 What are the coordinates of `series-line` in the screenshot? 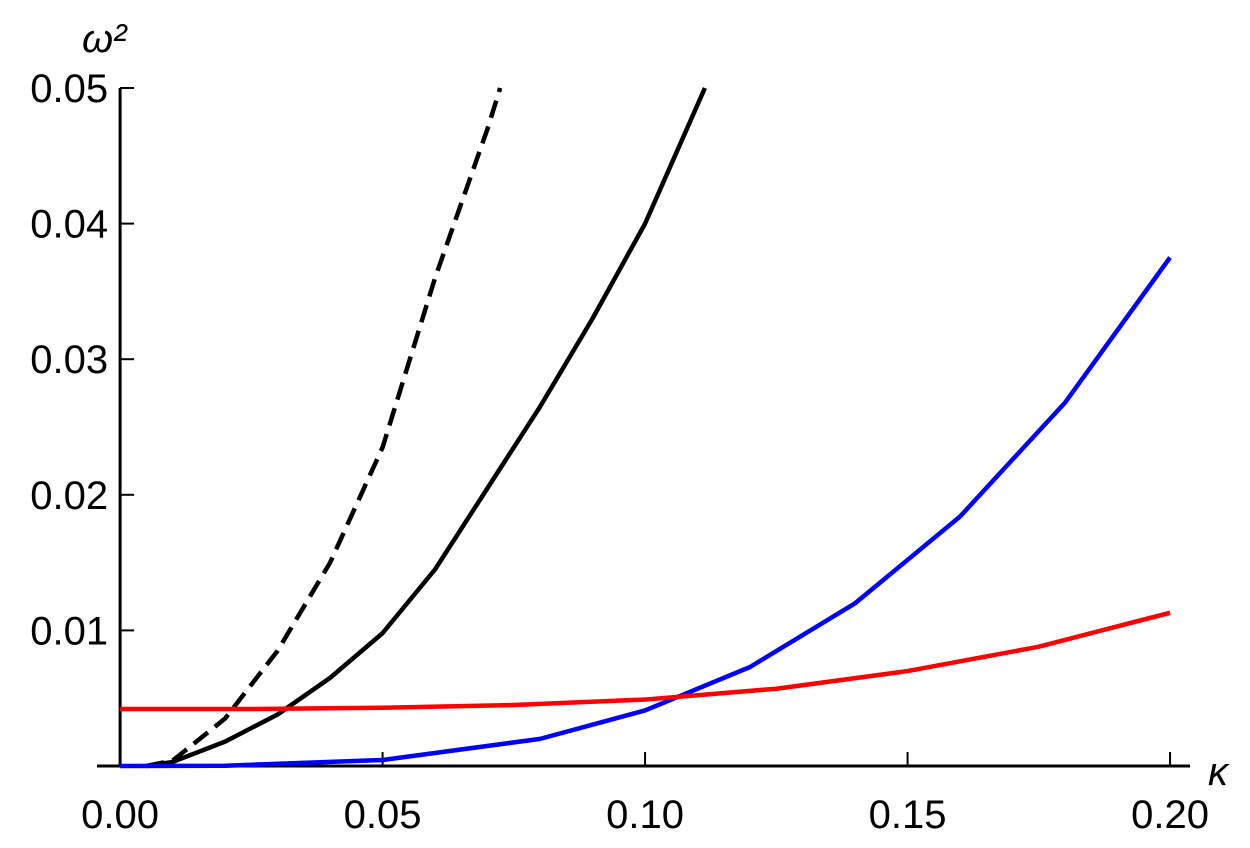 It's located at (645, 661).